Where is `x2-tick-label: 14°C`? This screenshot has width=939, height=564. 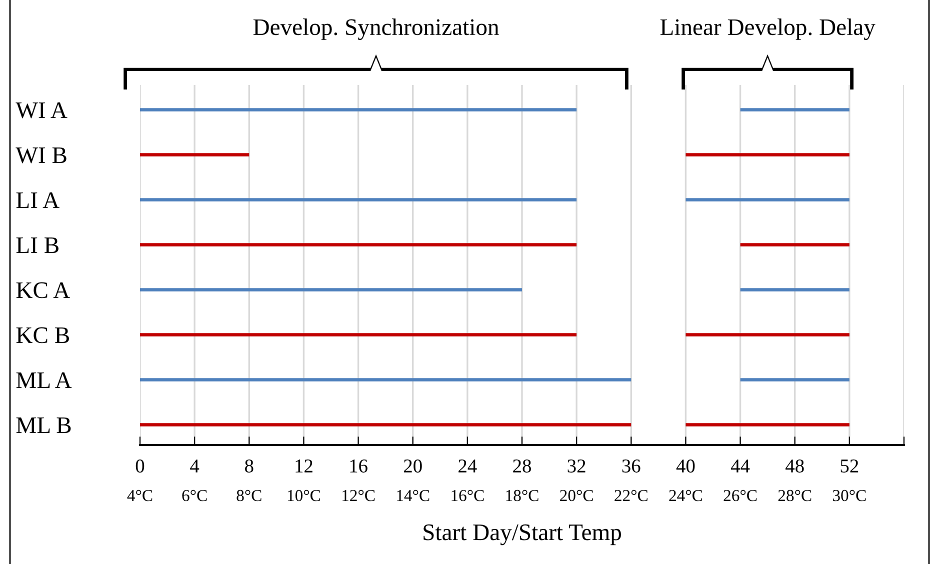
x2-tick-label: 14°C is located at coordinates (413, 496).